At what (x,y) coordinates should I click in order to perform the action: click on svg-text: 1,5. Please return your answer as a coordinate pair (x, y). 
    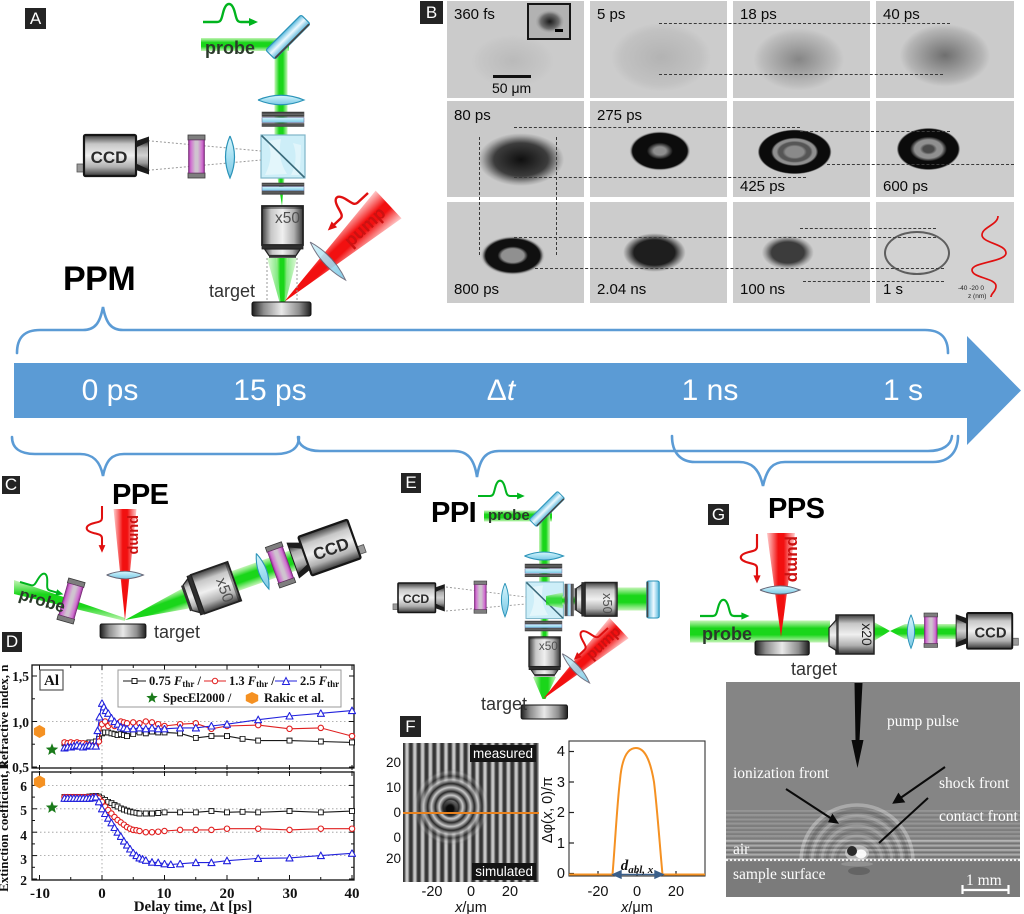
    Looking at the image, I should click on (20, 676).